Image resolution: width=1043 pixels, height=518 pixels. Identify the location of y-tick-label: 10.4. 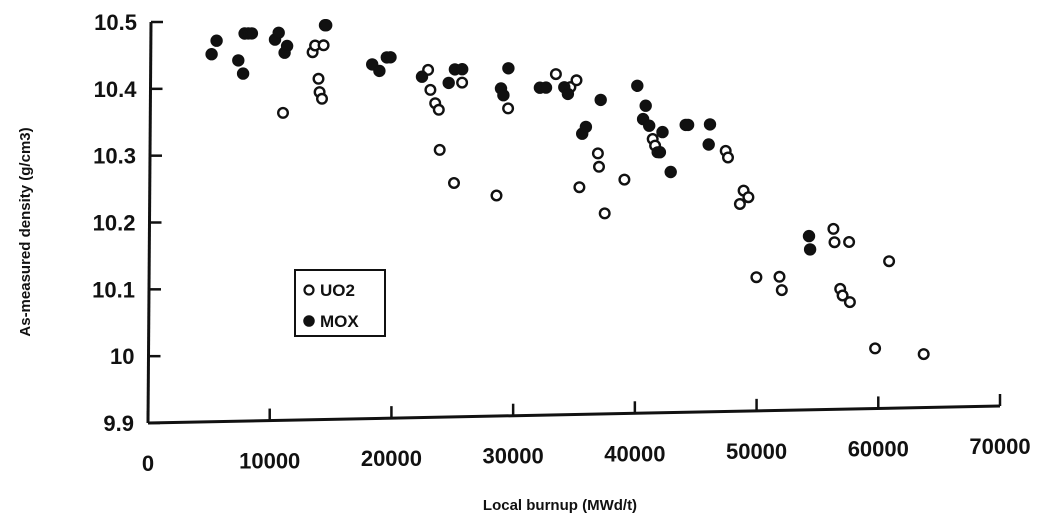
(116, 89).